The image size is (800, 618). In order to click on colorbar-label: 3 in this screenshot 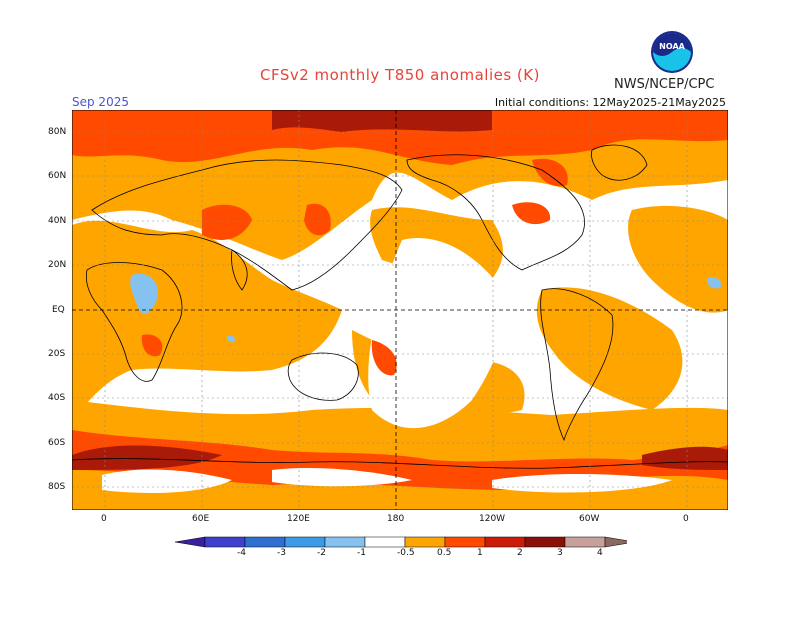, I will do `click(560, 553)`.